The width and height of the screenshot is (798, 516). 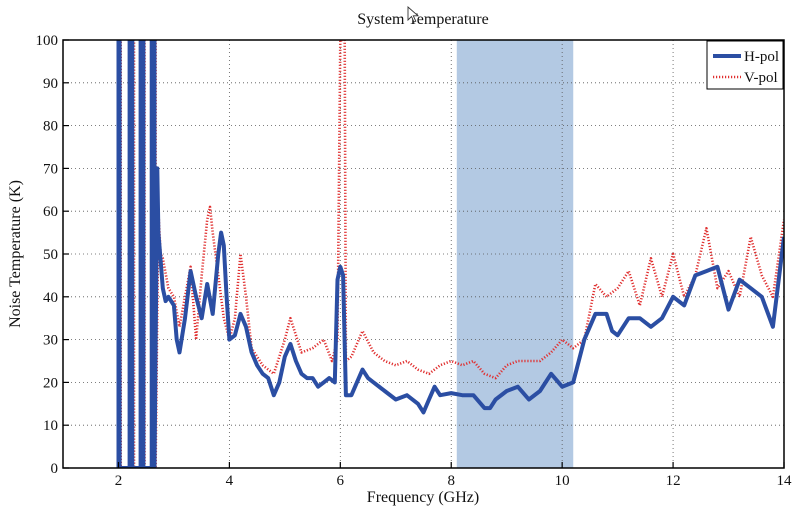 What do you see at coordinates (413, 14) in the screenshot?
I see `cursor-icon` at bounding box center [413, 14].